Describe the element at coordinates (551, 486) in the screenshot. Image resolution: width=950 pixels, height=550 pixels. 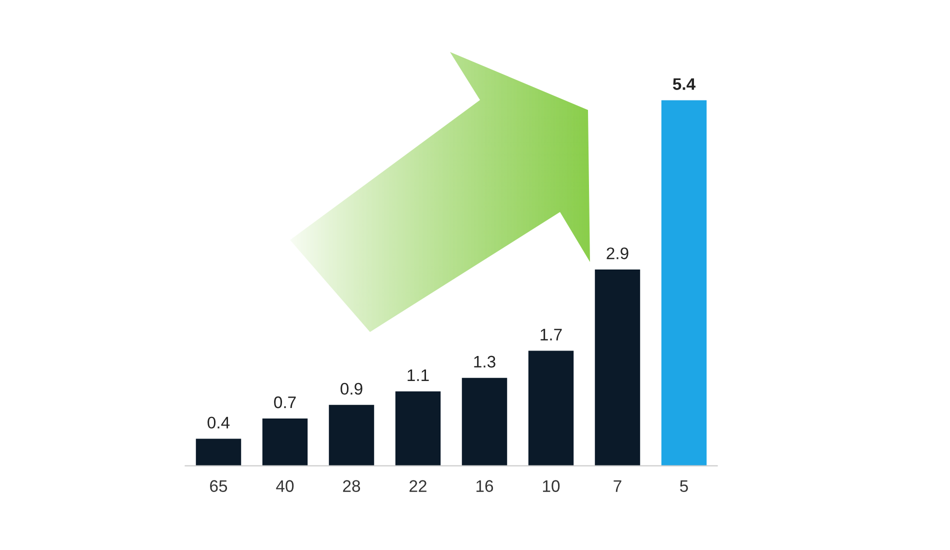
I see `x-tick-label: 10` at that location.